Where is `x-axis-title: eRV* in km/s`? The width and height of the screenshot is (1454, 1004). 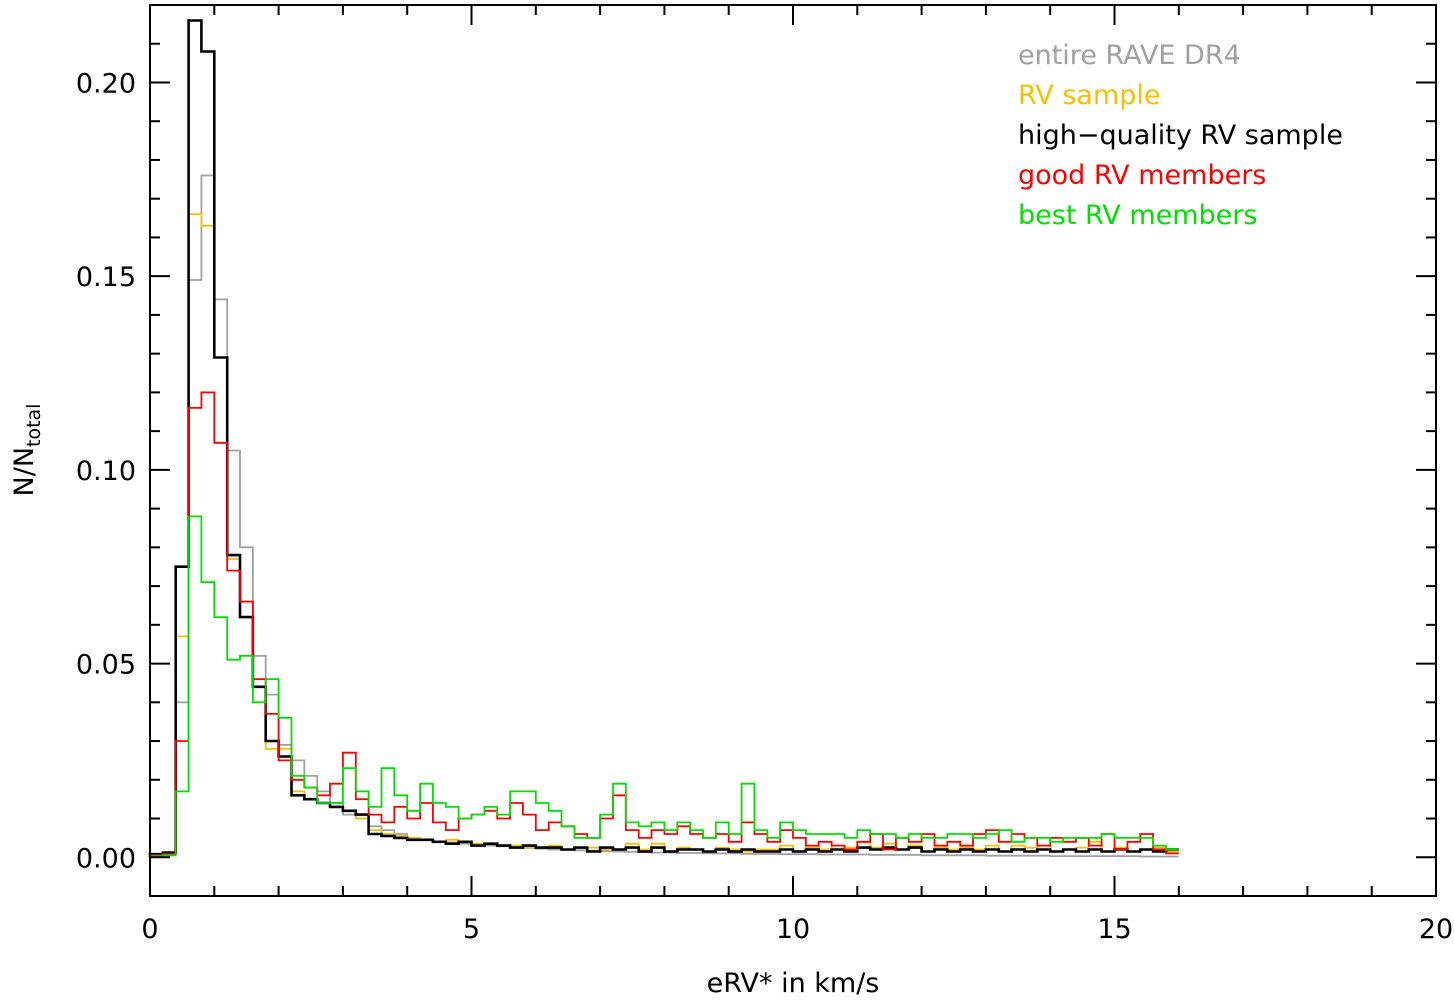
x-axis-title: eRV* in km/s is located at coordinates (793, 983).